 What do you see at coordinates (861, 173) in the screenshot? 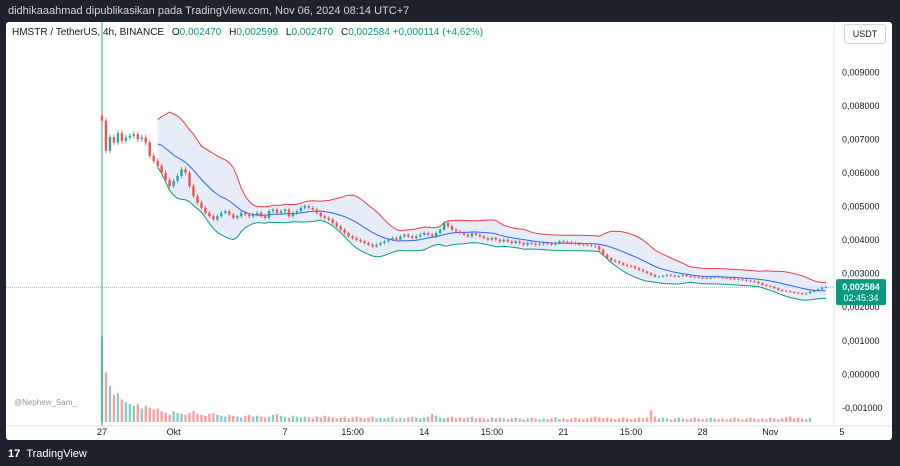
I see `y-tick-label: 0,006000` at bounding box center [861, 173].